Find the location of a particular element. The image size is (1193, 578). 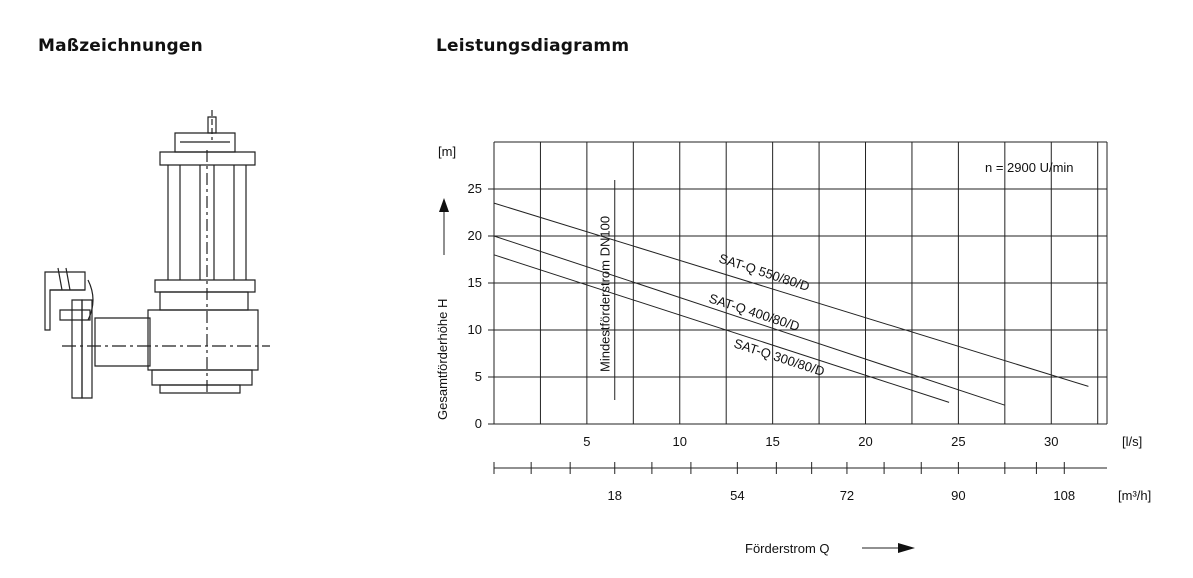

section-heading-performance: Leistungsdiagramm is located at coordinates (533, 46).